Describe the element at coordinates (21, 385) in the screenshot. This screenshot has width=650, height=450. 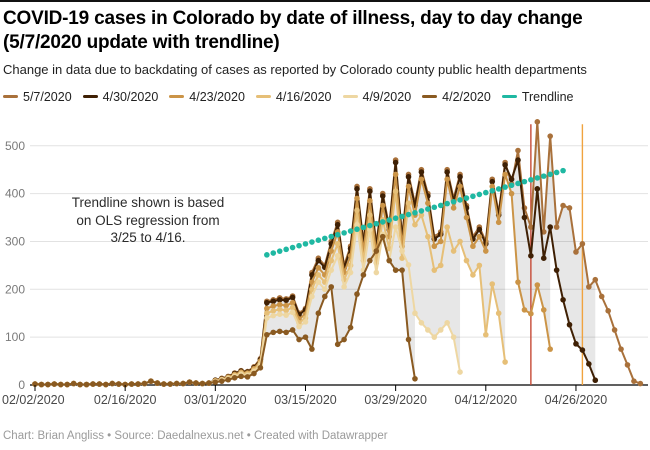
I see `y-axis-label: 0` at that location.